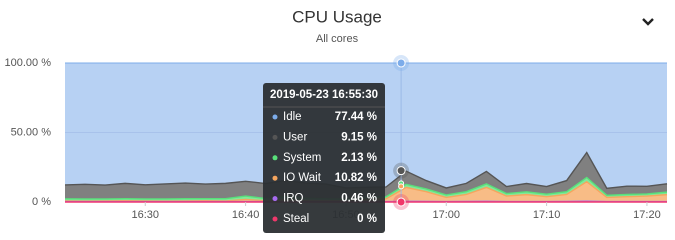 The height and width of the screenshot is (240, 675). I want to click on y-tick-label: 50.00 %, so click(31, 132).